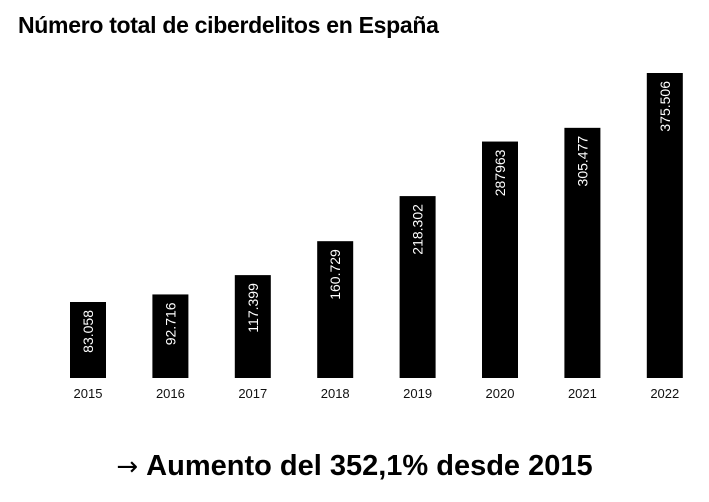  I want to click on x-tick-labels-group: 2015 2016 2017 2018 2019 2020 2021 2022, so click(377, 393).